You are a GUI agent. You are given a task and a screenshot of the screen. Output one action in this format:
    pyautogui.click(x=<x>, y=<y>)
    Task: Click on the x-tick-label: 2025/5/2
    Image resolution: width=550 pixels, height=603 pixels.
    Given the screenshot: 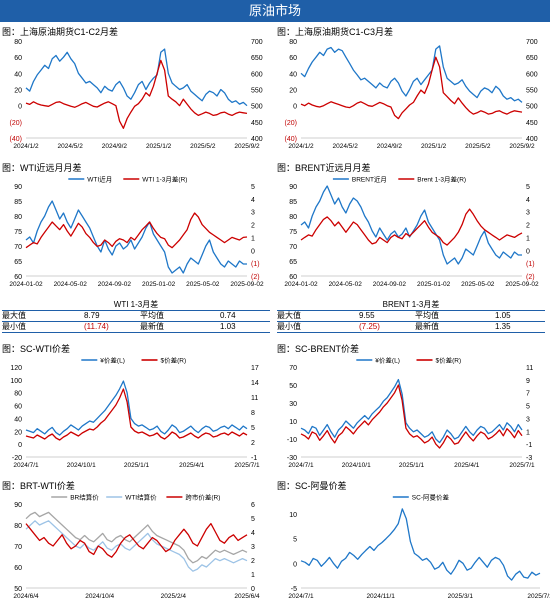 What is the action you would take?
    pyautogui.click(x=478, y=146)
    